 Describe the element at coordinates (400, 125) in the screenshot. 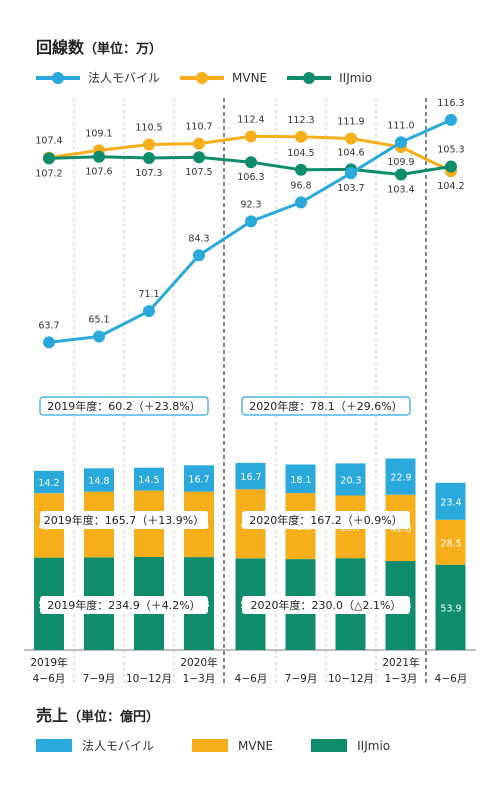

I see `data-label-corporate: 111.0` at that location.